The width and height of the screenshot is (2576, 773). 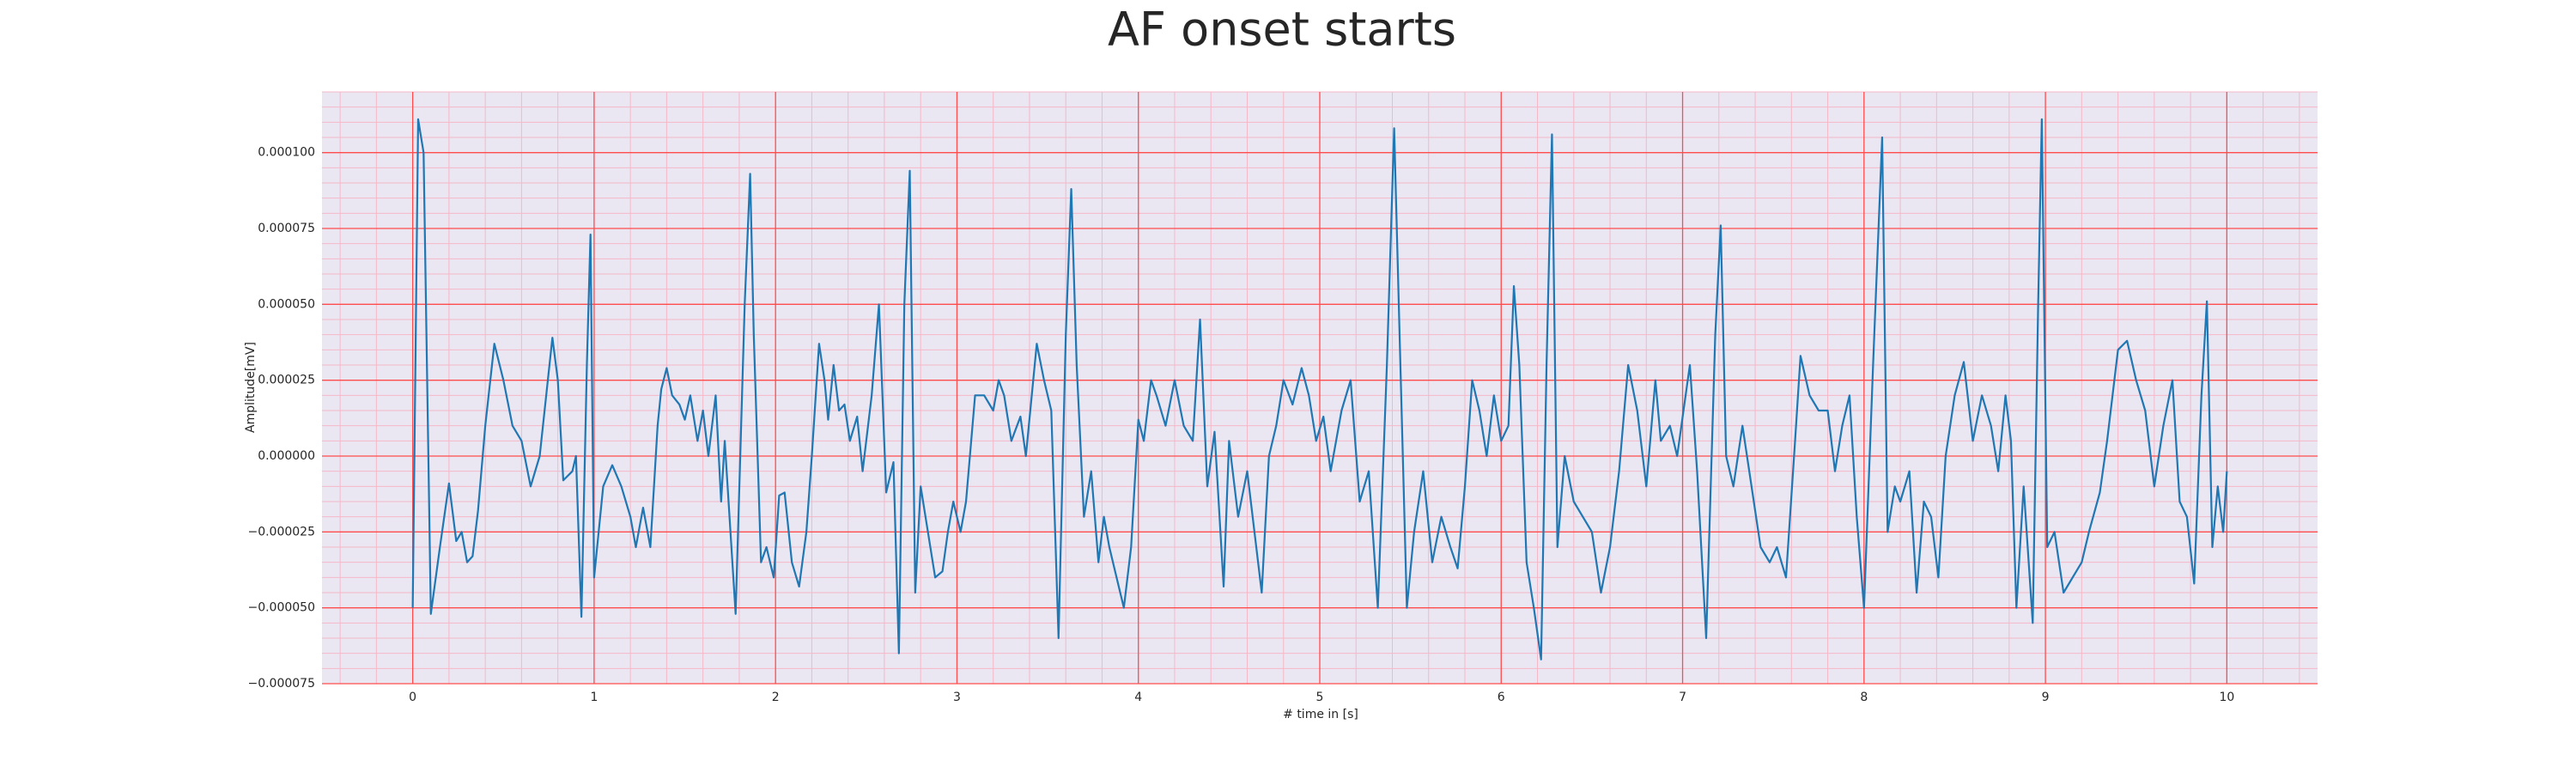 I want to click on y-tick-label: 0.000075, so click(x=286, y=228).